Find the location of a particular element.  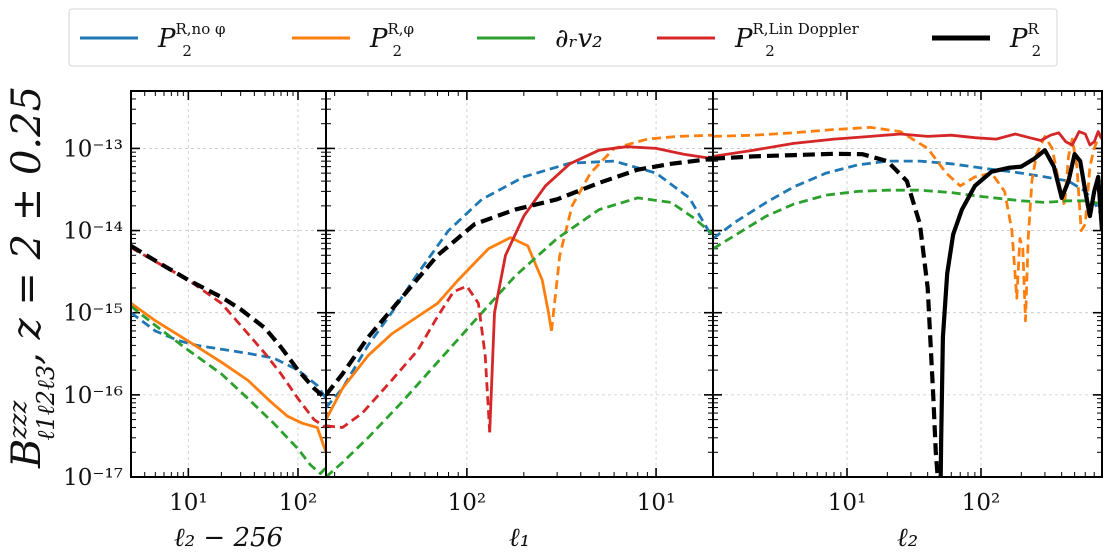

x-axis-label: ℓ₂ is located at coordinates (907, 538).